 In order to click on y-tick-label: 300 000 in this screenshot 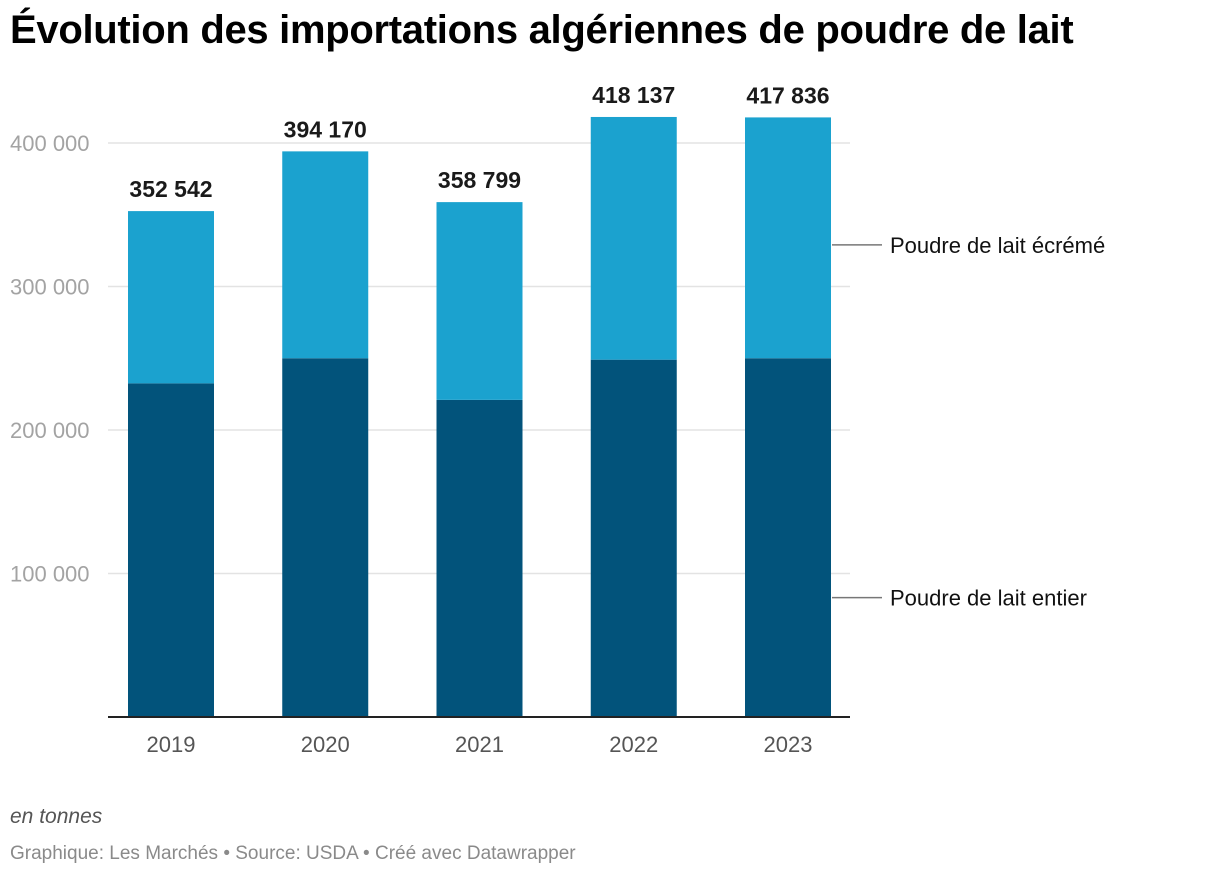, I will do `click(50, 287)`.